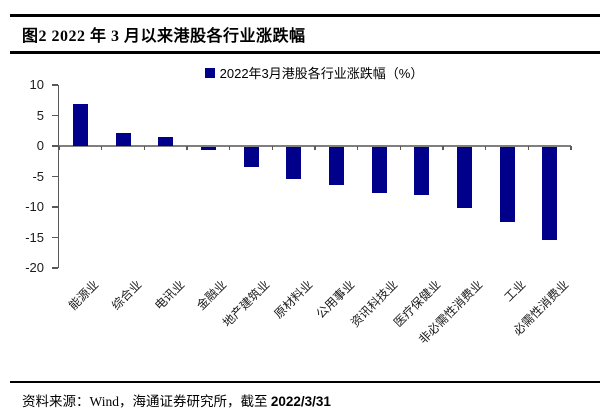 The width and height of the screenshot is (609, 418). I want to click on source-note: 资料来源：Wind，海通证券研究所，截至 2022/3/31, so click(176, 400).